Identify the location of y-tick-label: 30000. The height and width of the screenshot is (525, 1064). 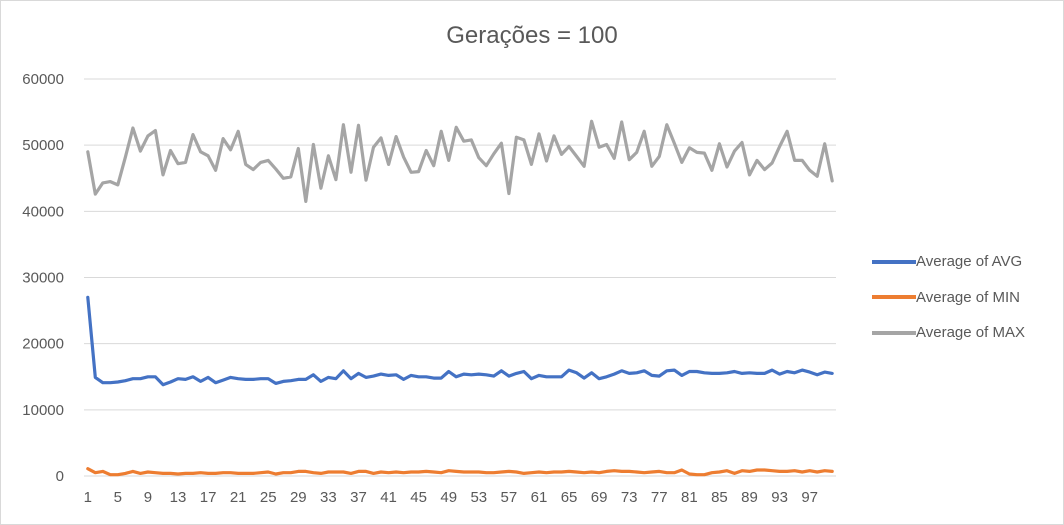
(43, 278).